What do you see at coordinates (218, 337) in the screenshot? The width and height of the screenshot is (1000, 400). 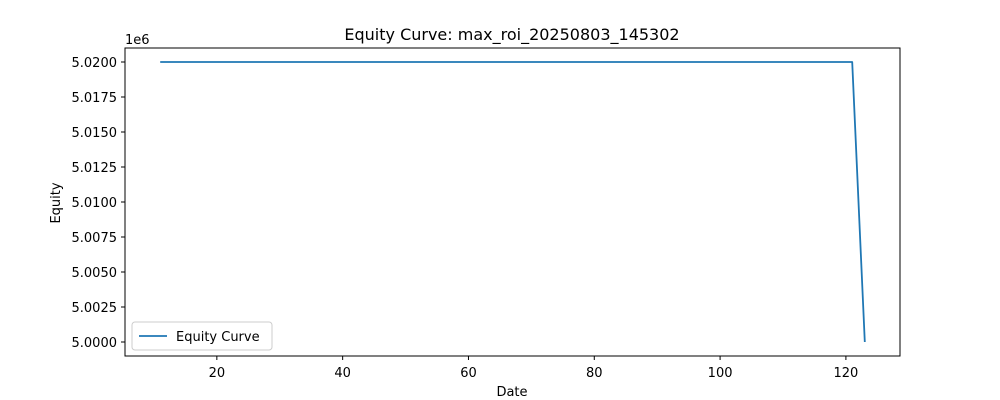 I see `legend-entry-equity-curve: Equity Curve` at bounding box center [218, 337].